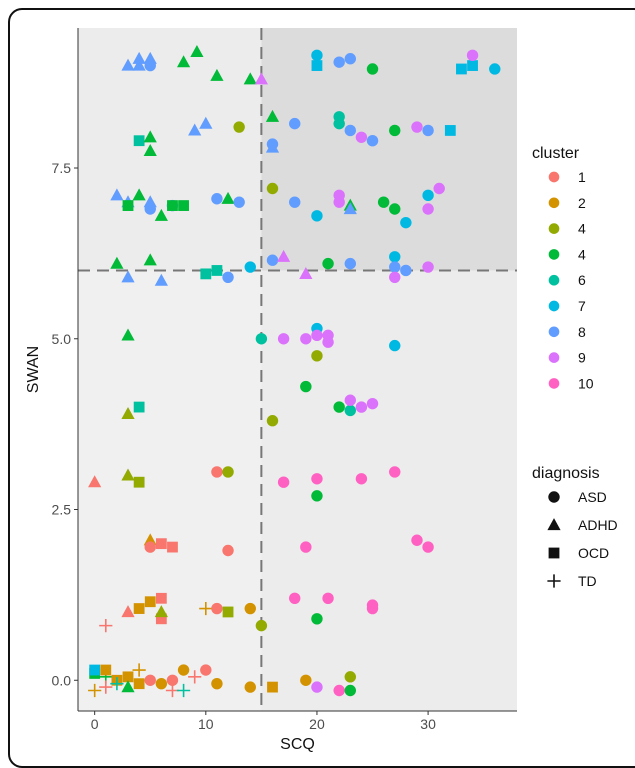  Describe the element at coordinates (598, 525) in the screenshot. I see `legend-label: ADHD` at that location.